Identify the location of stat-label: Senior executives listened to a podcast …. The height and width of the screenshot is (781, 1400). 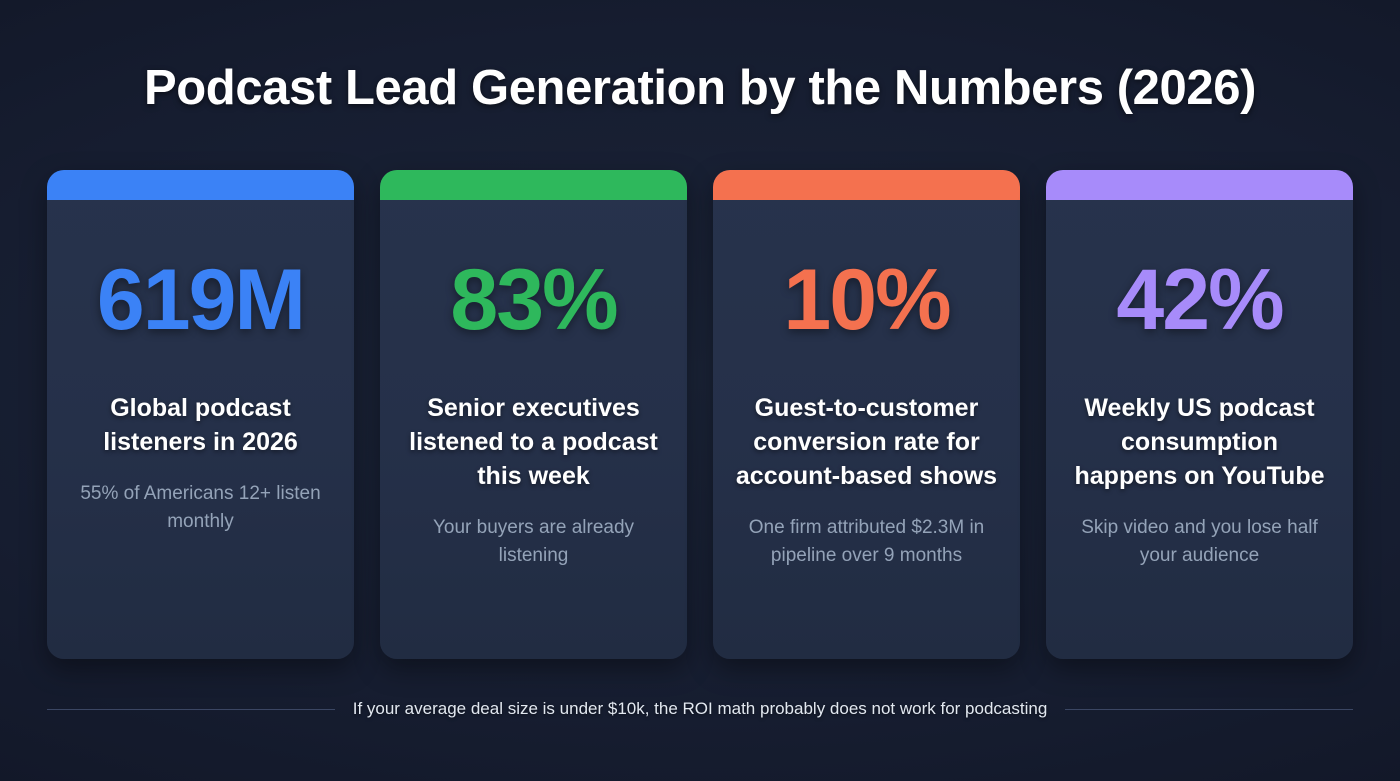
(533, 442).